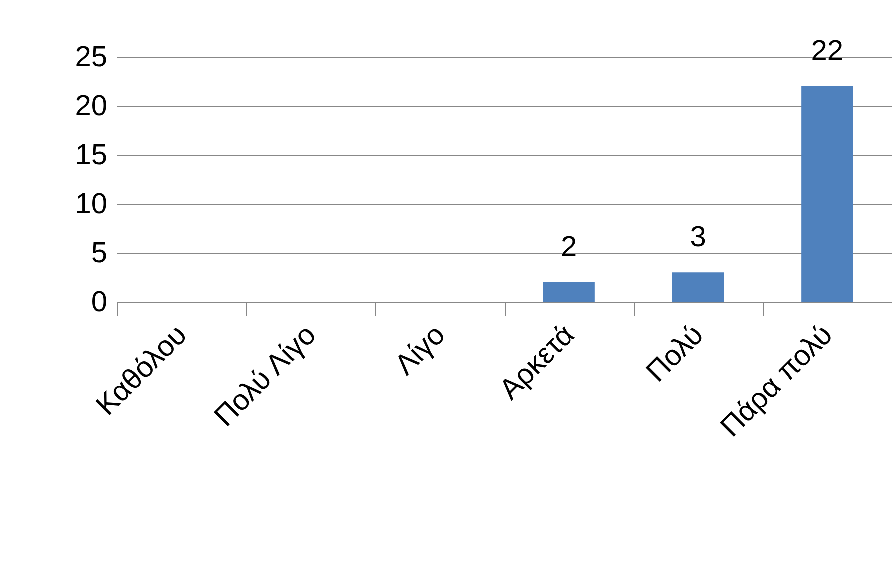  What do you see at coordinates (91, 58) in the screenshot?
I see `y-tick-label: 25` at bounding box center [91, 58].